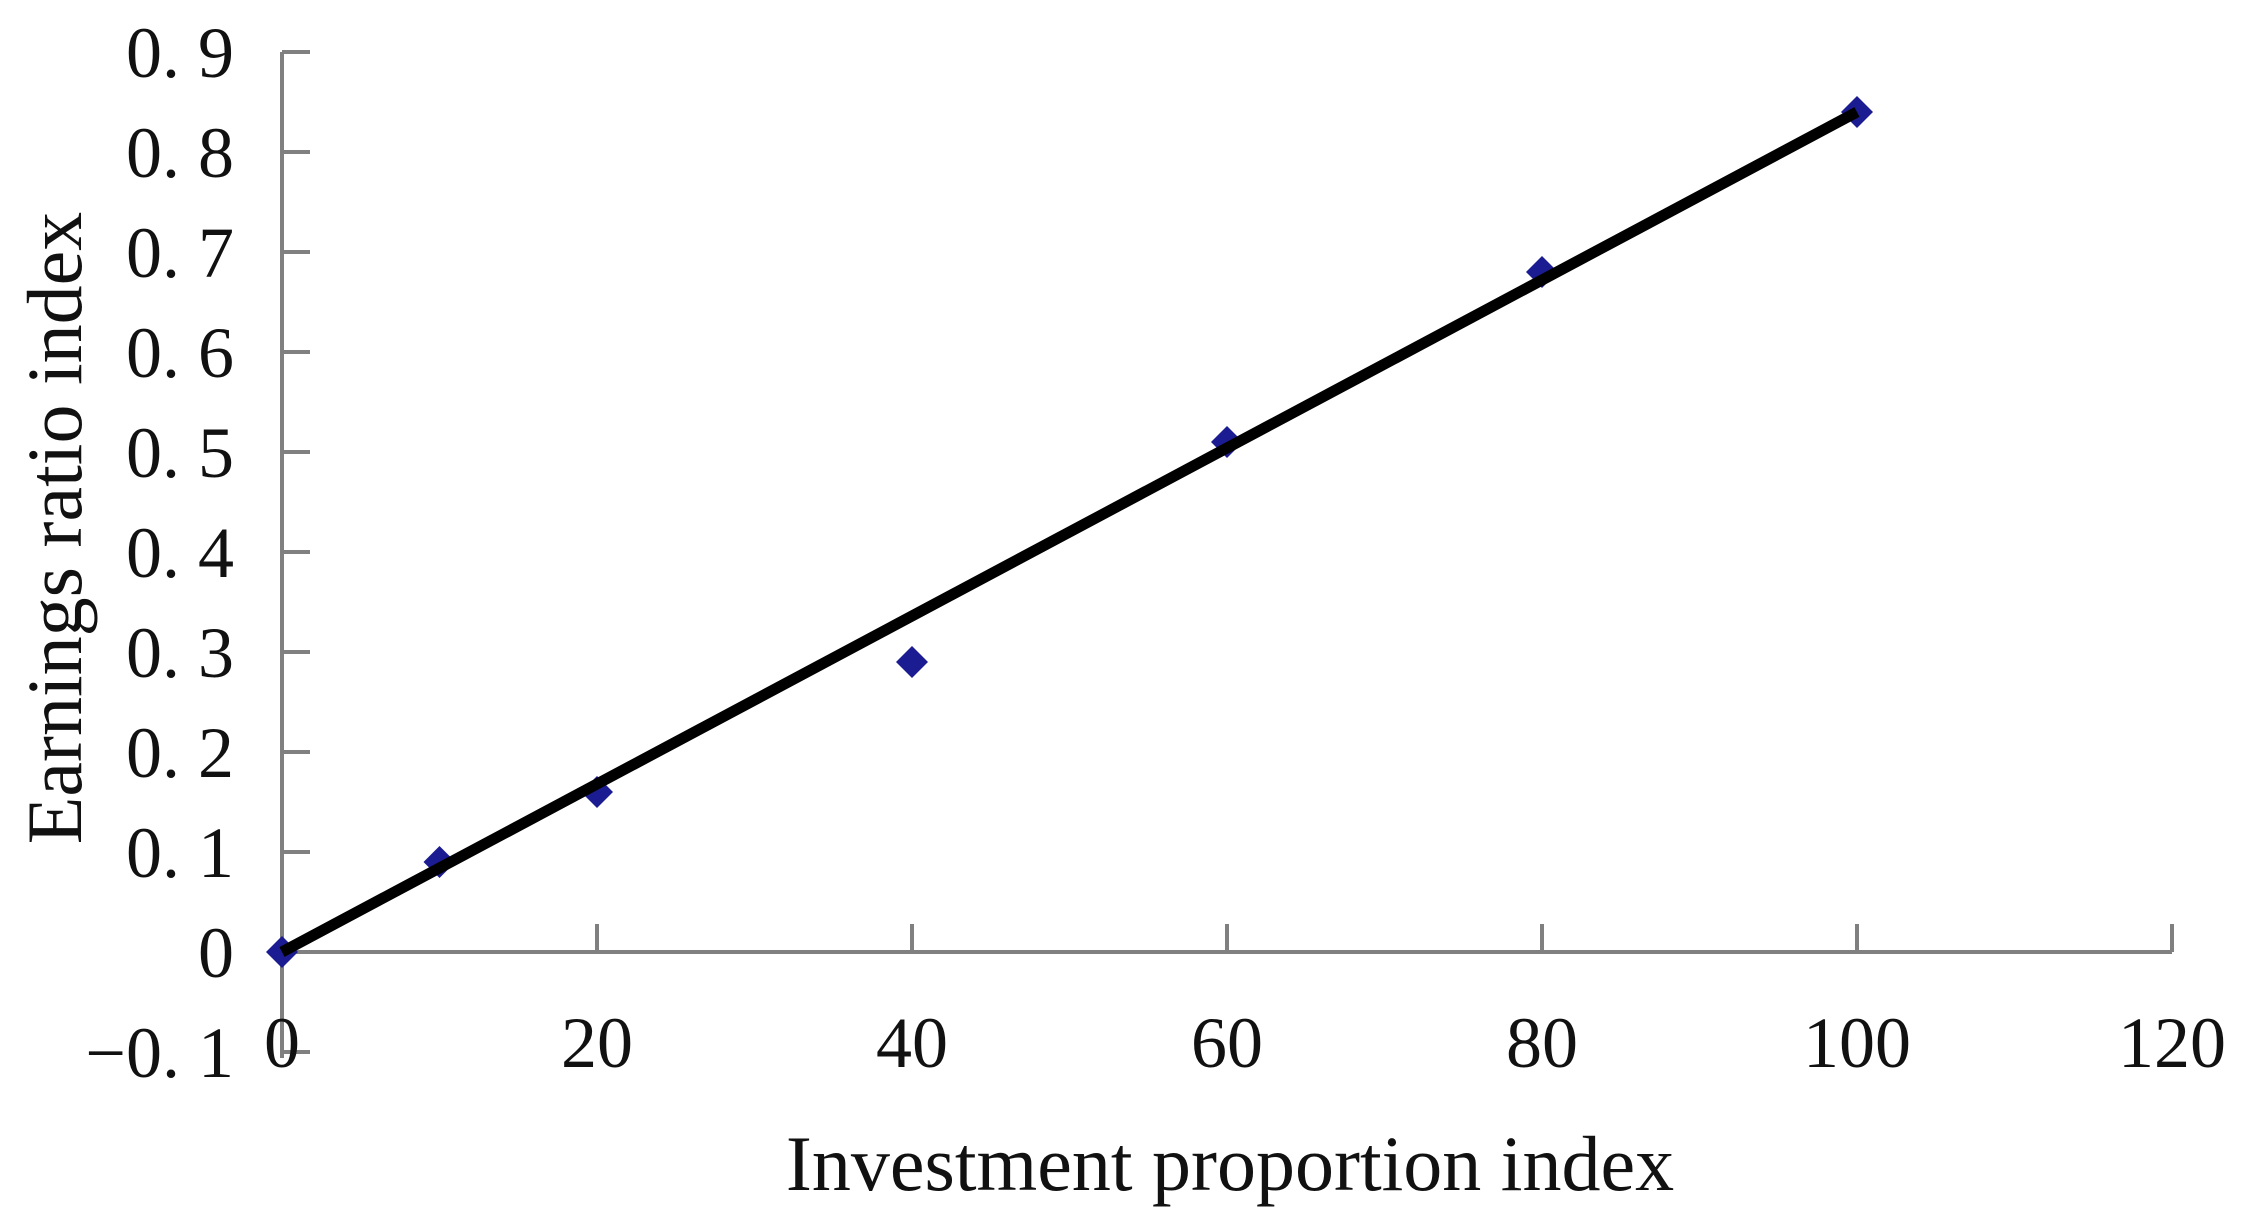  I want to click on y-tick-label: 0. 5, so click(180, 453).